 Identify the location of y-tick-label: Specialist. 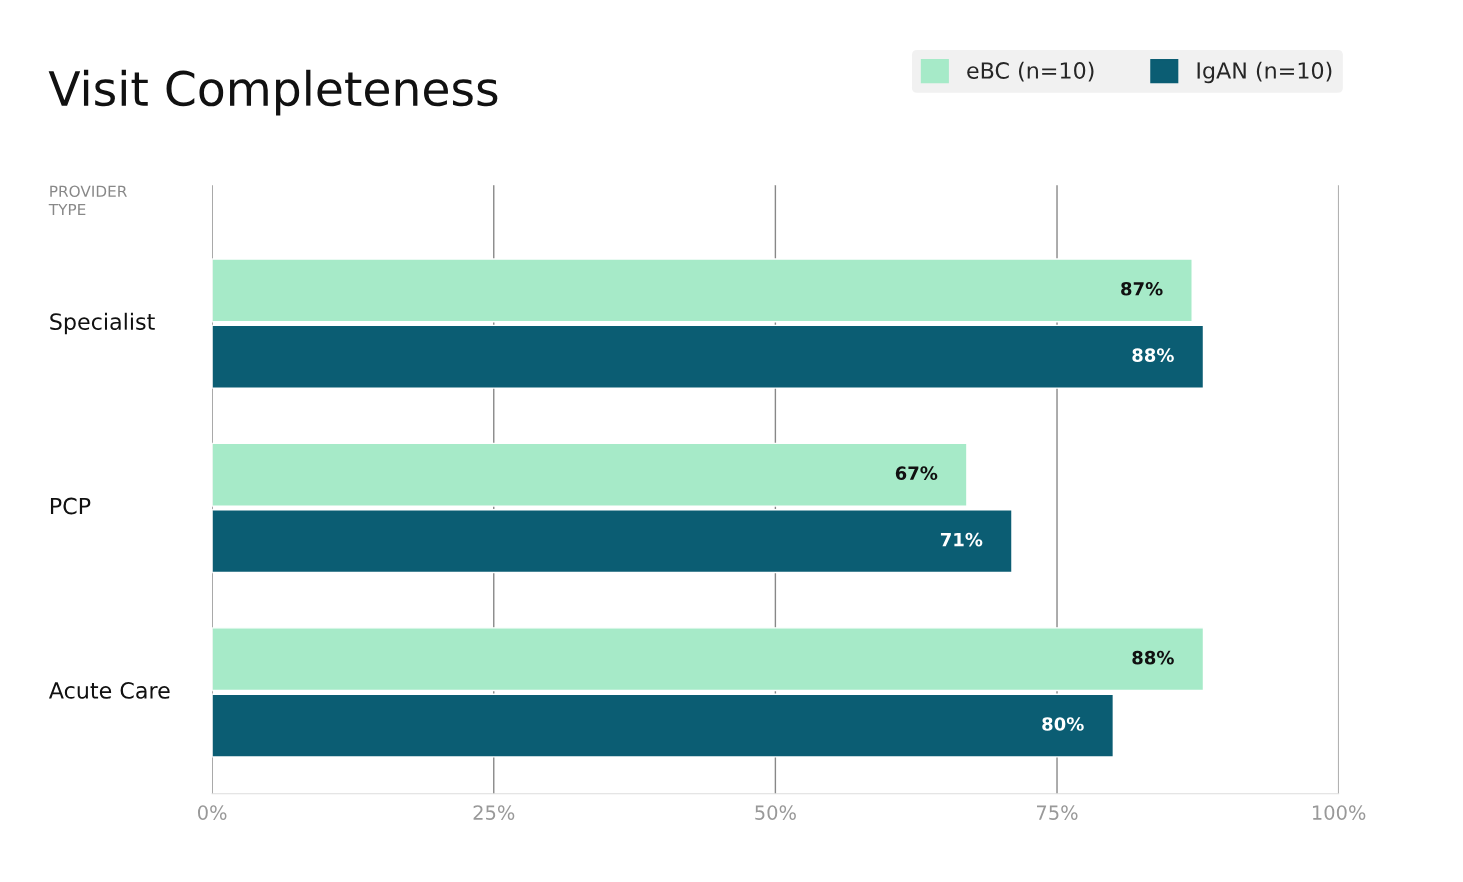
(102, 323).